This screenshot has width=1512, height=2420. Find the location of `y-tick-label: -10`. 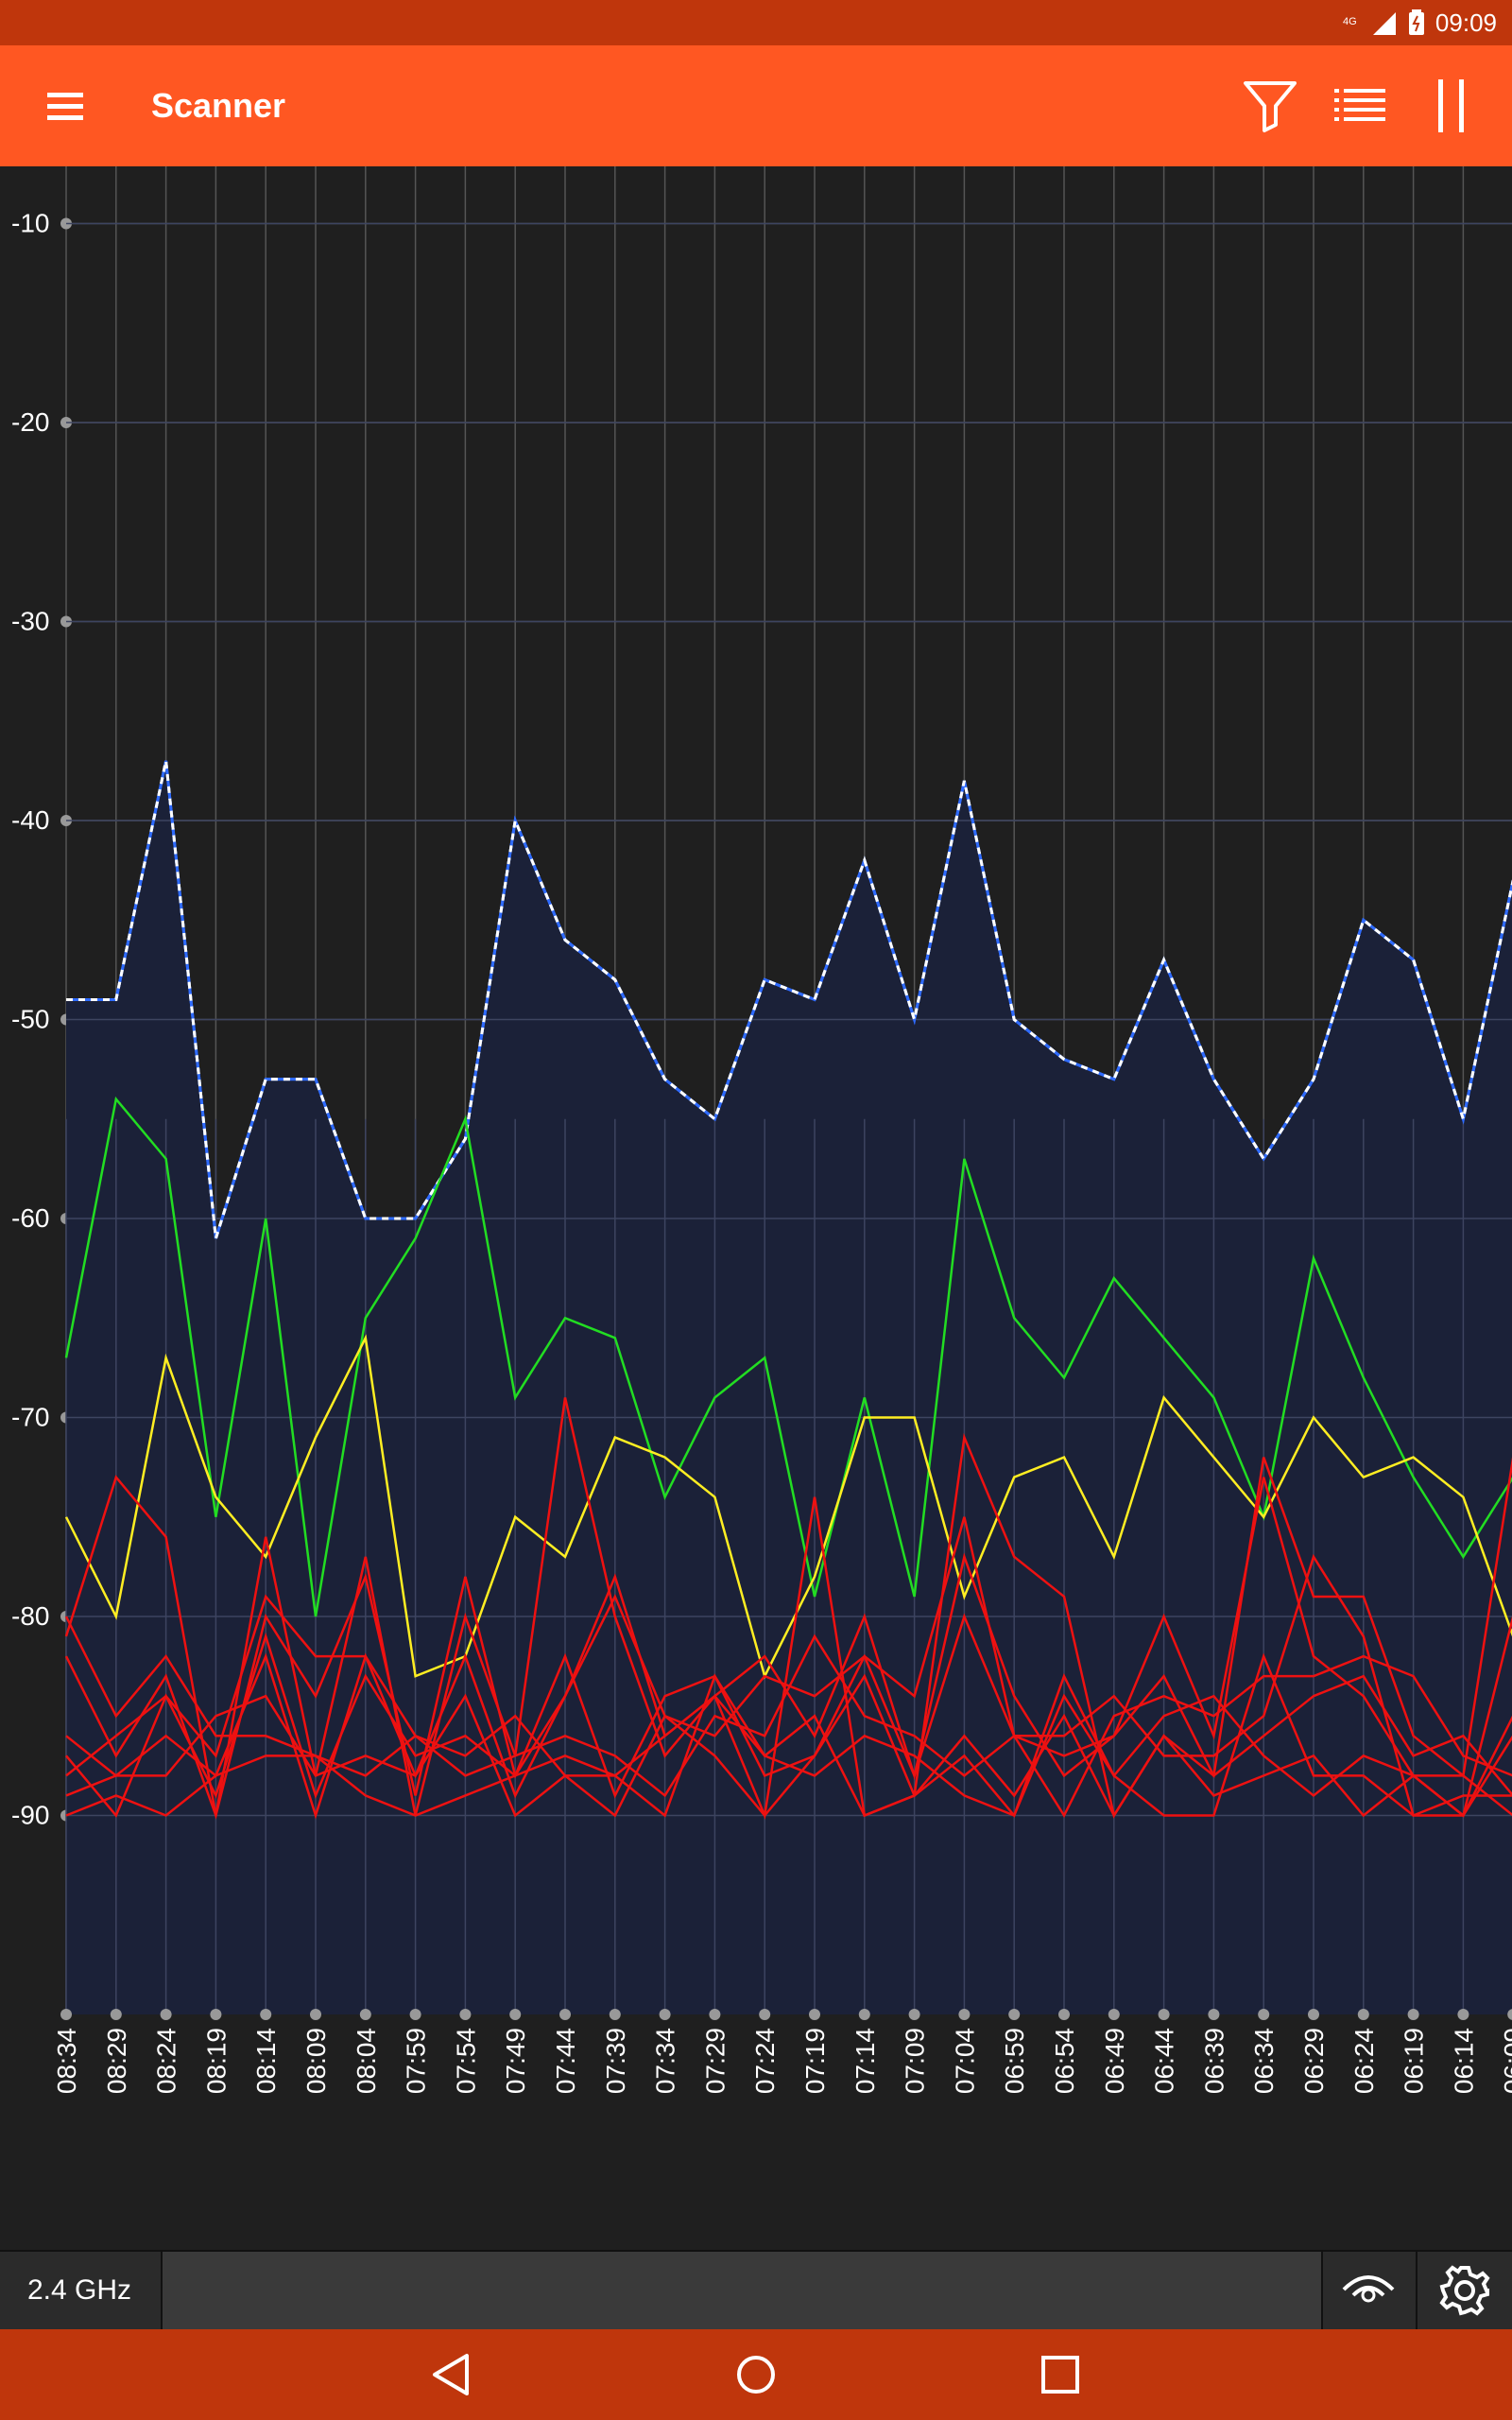

y-tick-label: -10 is located at coordinates (30, 223).